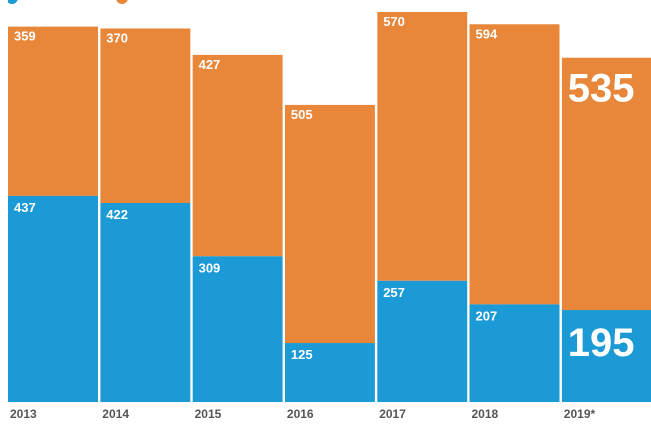 The height and width of the screenshot is (425, 651). I want to click on legend-marker-blue, so click(12, 2).